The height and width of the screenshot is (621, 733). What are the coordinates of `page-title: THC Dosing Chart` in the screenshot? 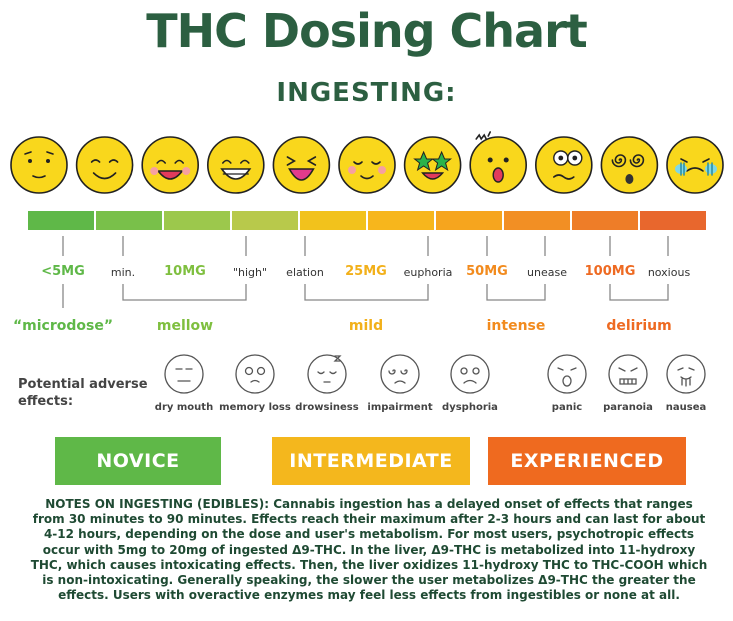 It's located at (367, 31).